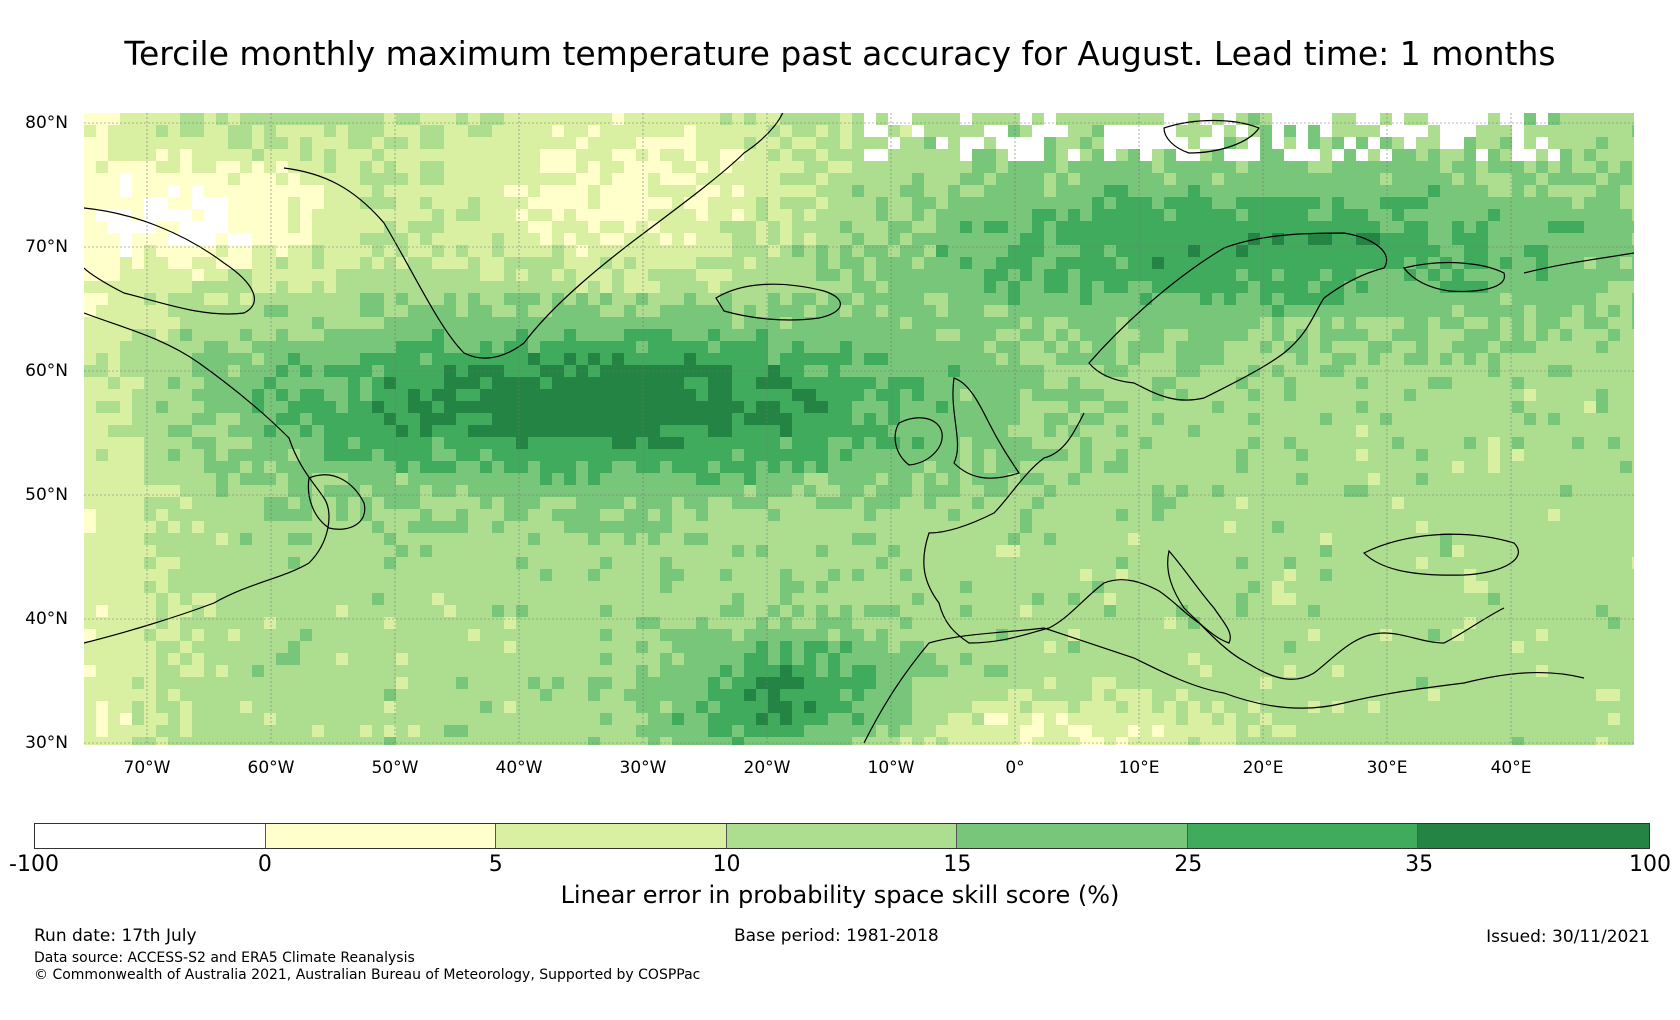  Describe the element at coordinates (1578, 263) in the screenshot. I see `russia-north-coast` at that location.